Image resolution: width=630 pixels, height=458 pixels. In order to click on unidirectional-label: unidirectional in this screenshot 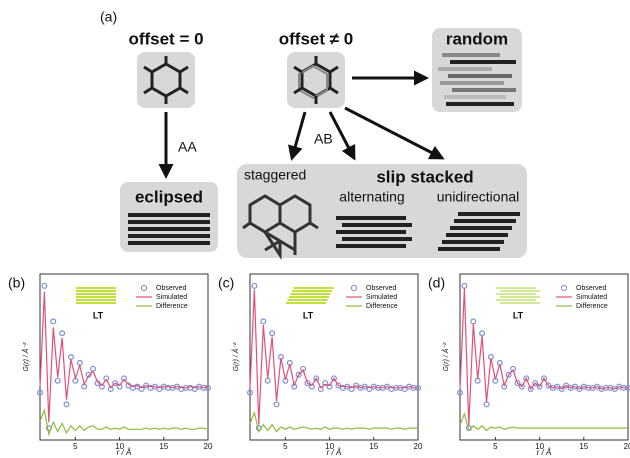, I will do `click(478, 197)`.